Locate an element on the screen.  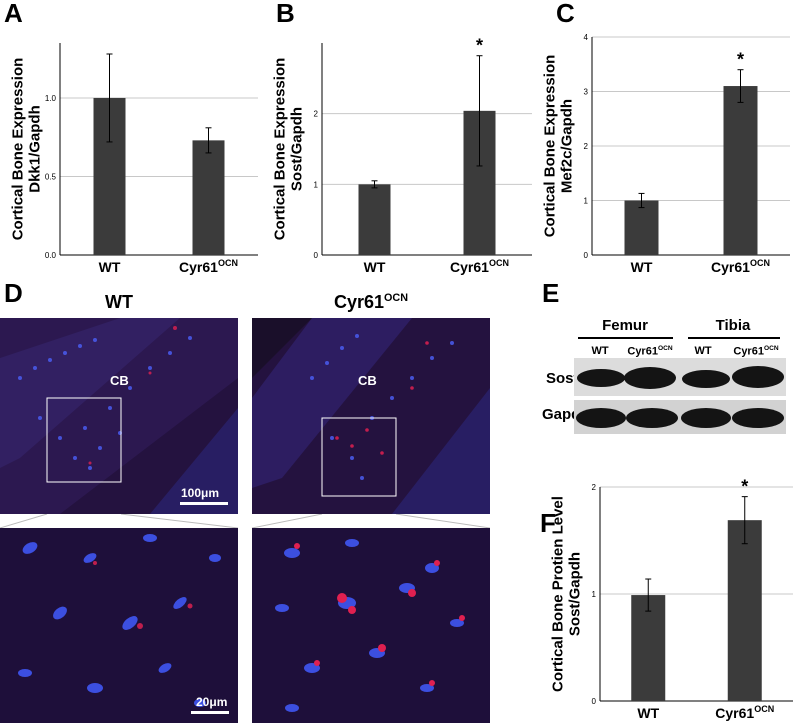
y-axis-label: Cortical Bone Expression Sost/Gapdh is located at coordinates (289, 149).